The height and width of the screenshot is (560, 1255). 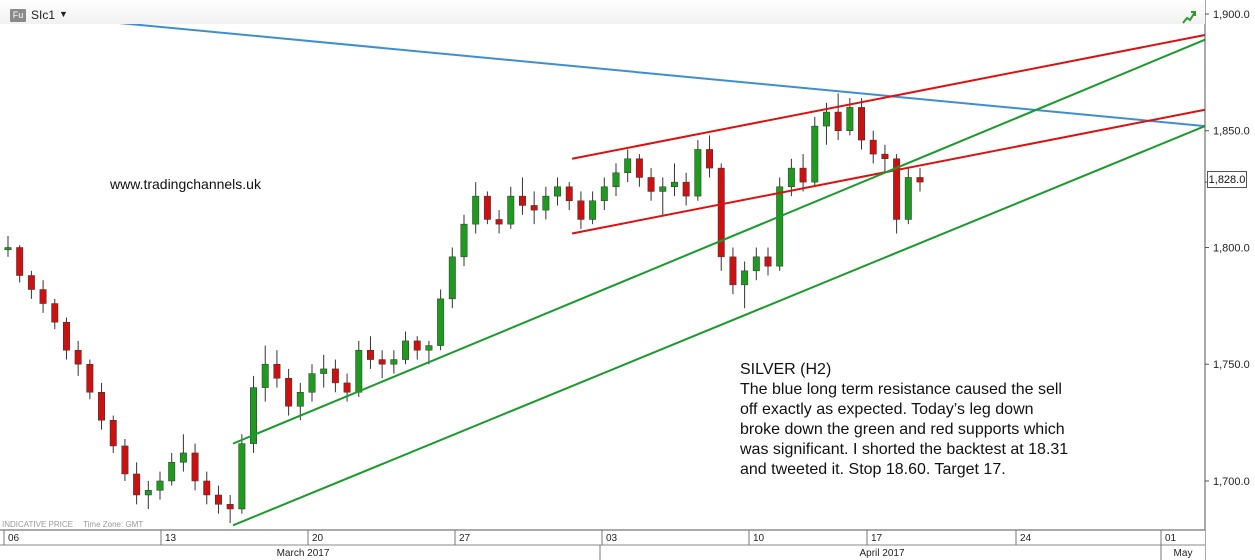 What do you see at coordinates (1231, 482) in the screenshot?
I see `y-tick-label: 1,700.0` at bounding box center [1231, 482].